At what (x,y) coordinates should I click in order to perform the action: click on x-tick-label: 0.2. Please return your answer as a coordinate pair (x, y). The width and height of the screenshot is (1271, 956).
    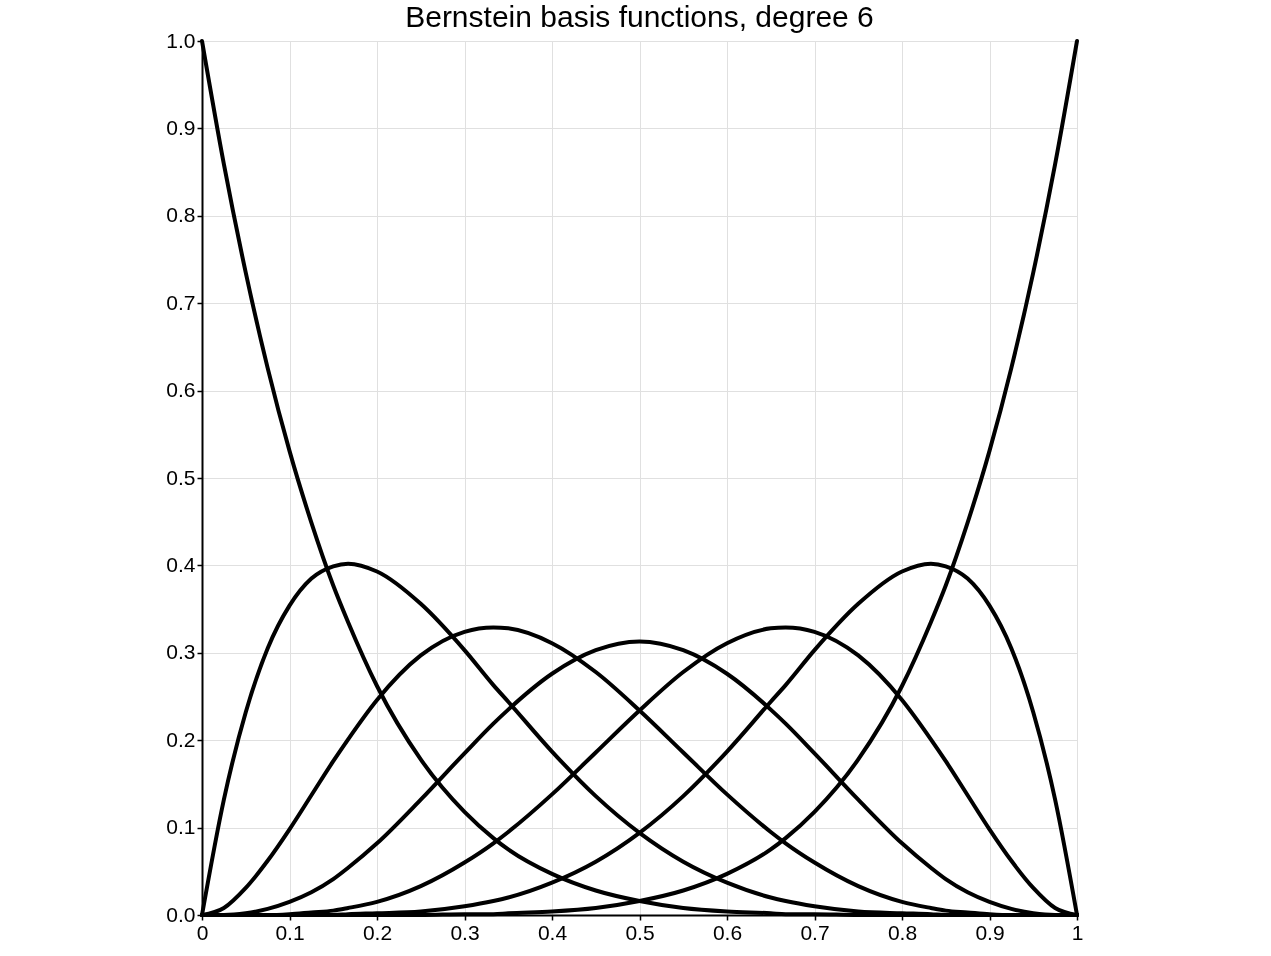
    Looking at the image, I should click on (377, 932).